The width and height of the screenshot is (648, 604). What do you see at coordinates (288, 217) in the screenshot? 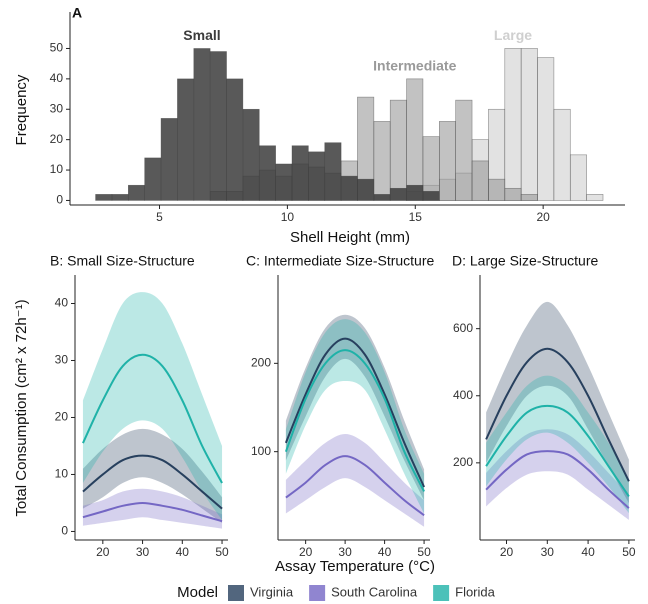
I see `x-tick-label: 10` at bounding box center [288, 217].